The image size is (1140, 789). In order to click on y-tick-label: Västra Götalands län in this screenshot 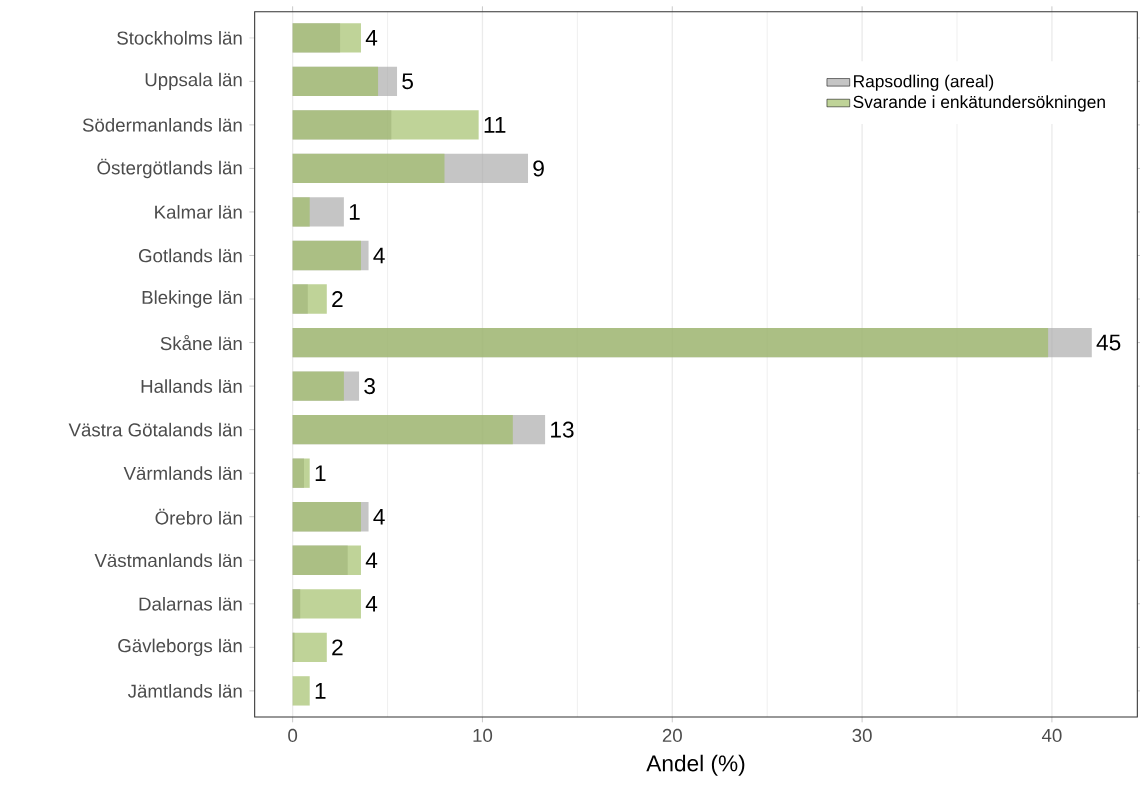, I will do `click(155, 429)`.